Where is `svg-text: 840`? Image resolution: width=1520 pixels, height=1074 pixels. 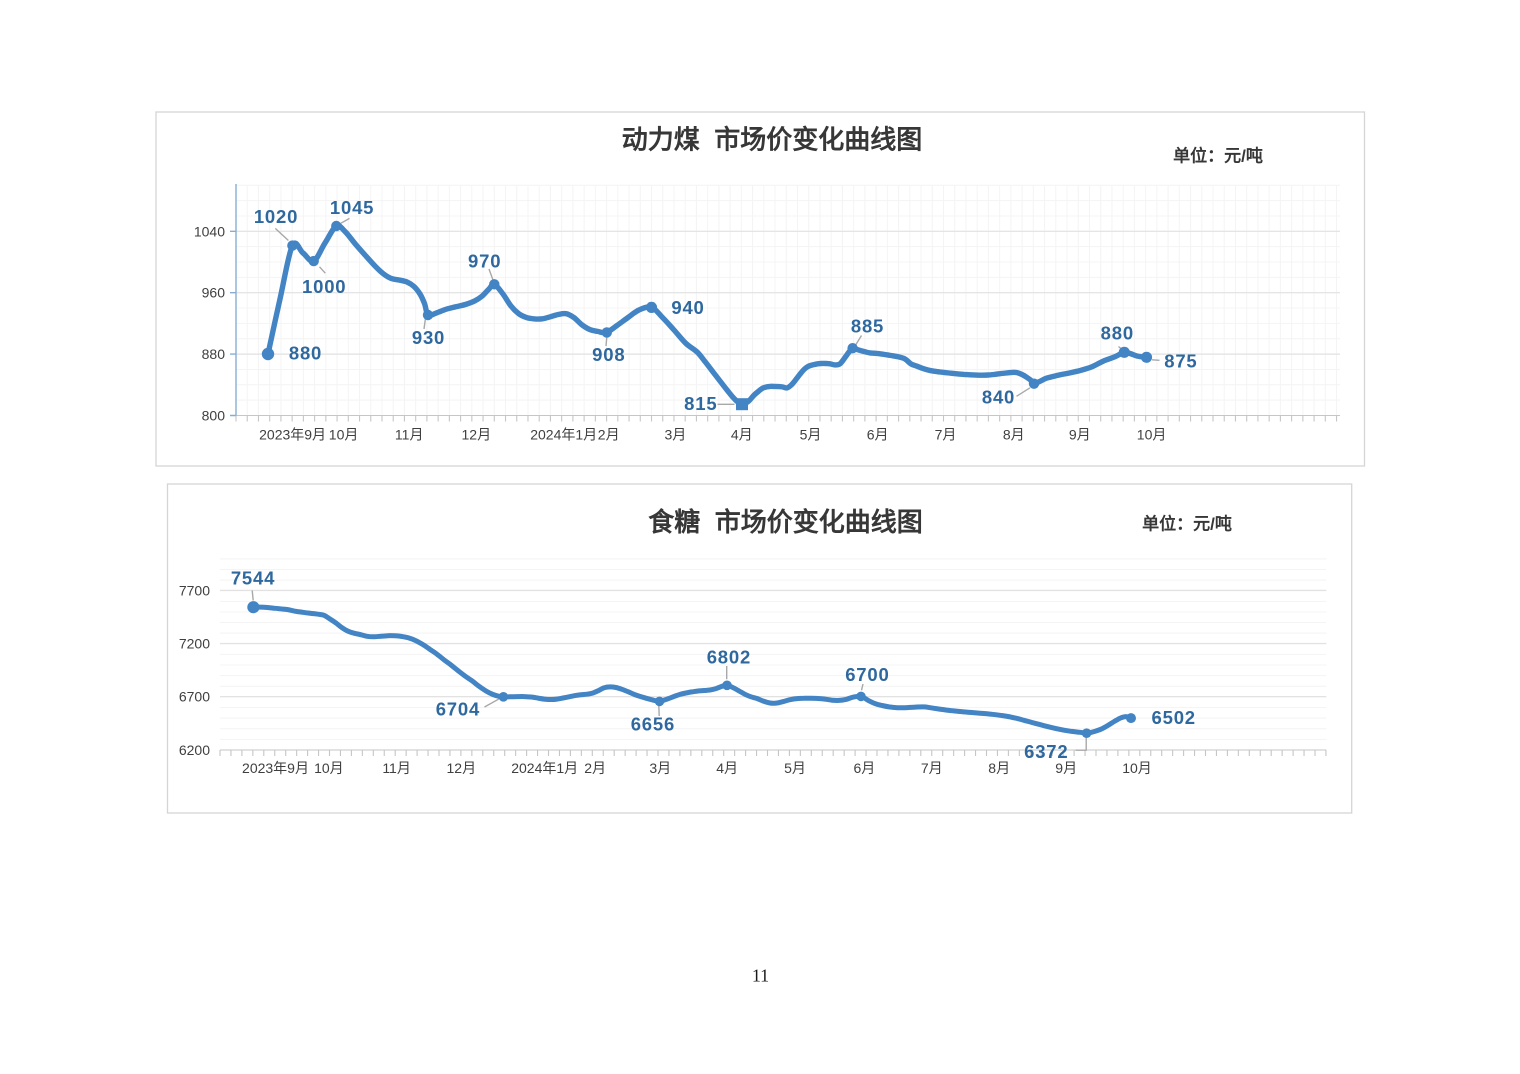 svg-text: 840 is located at coordinates (998, 397).